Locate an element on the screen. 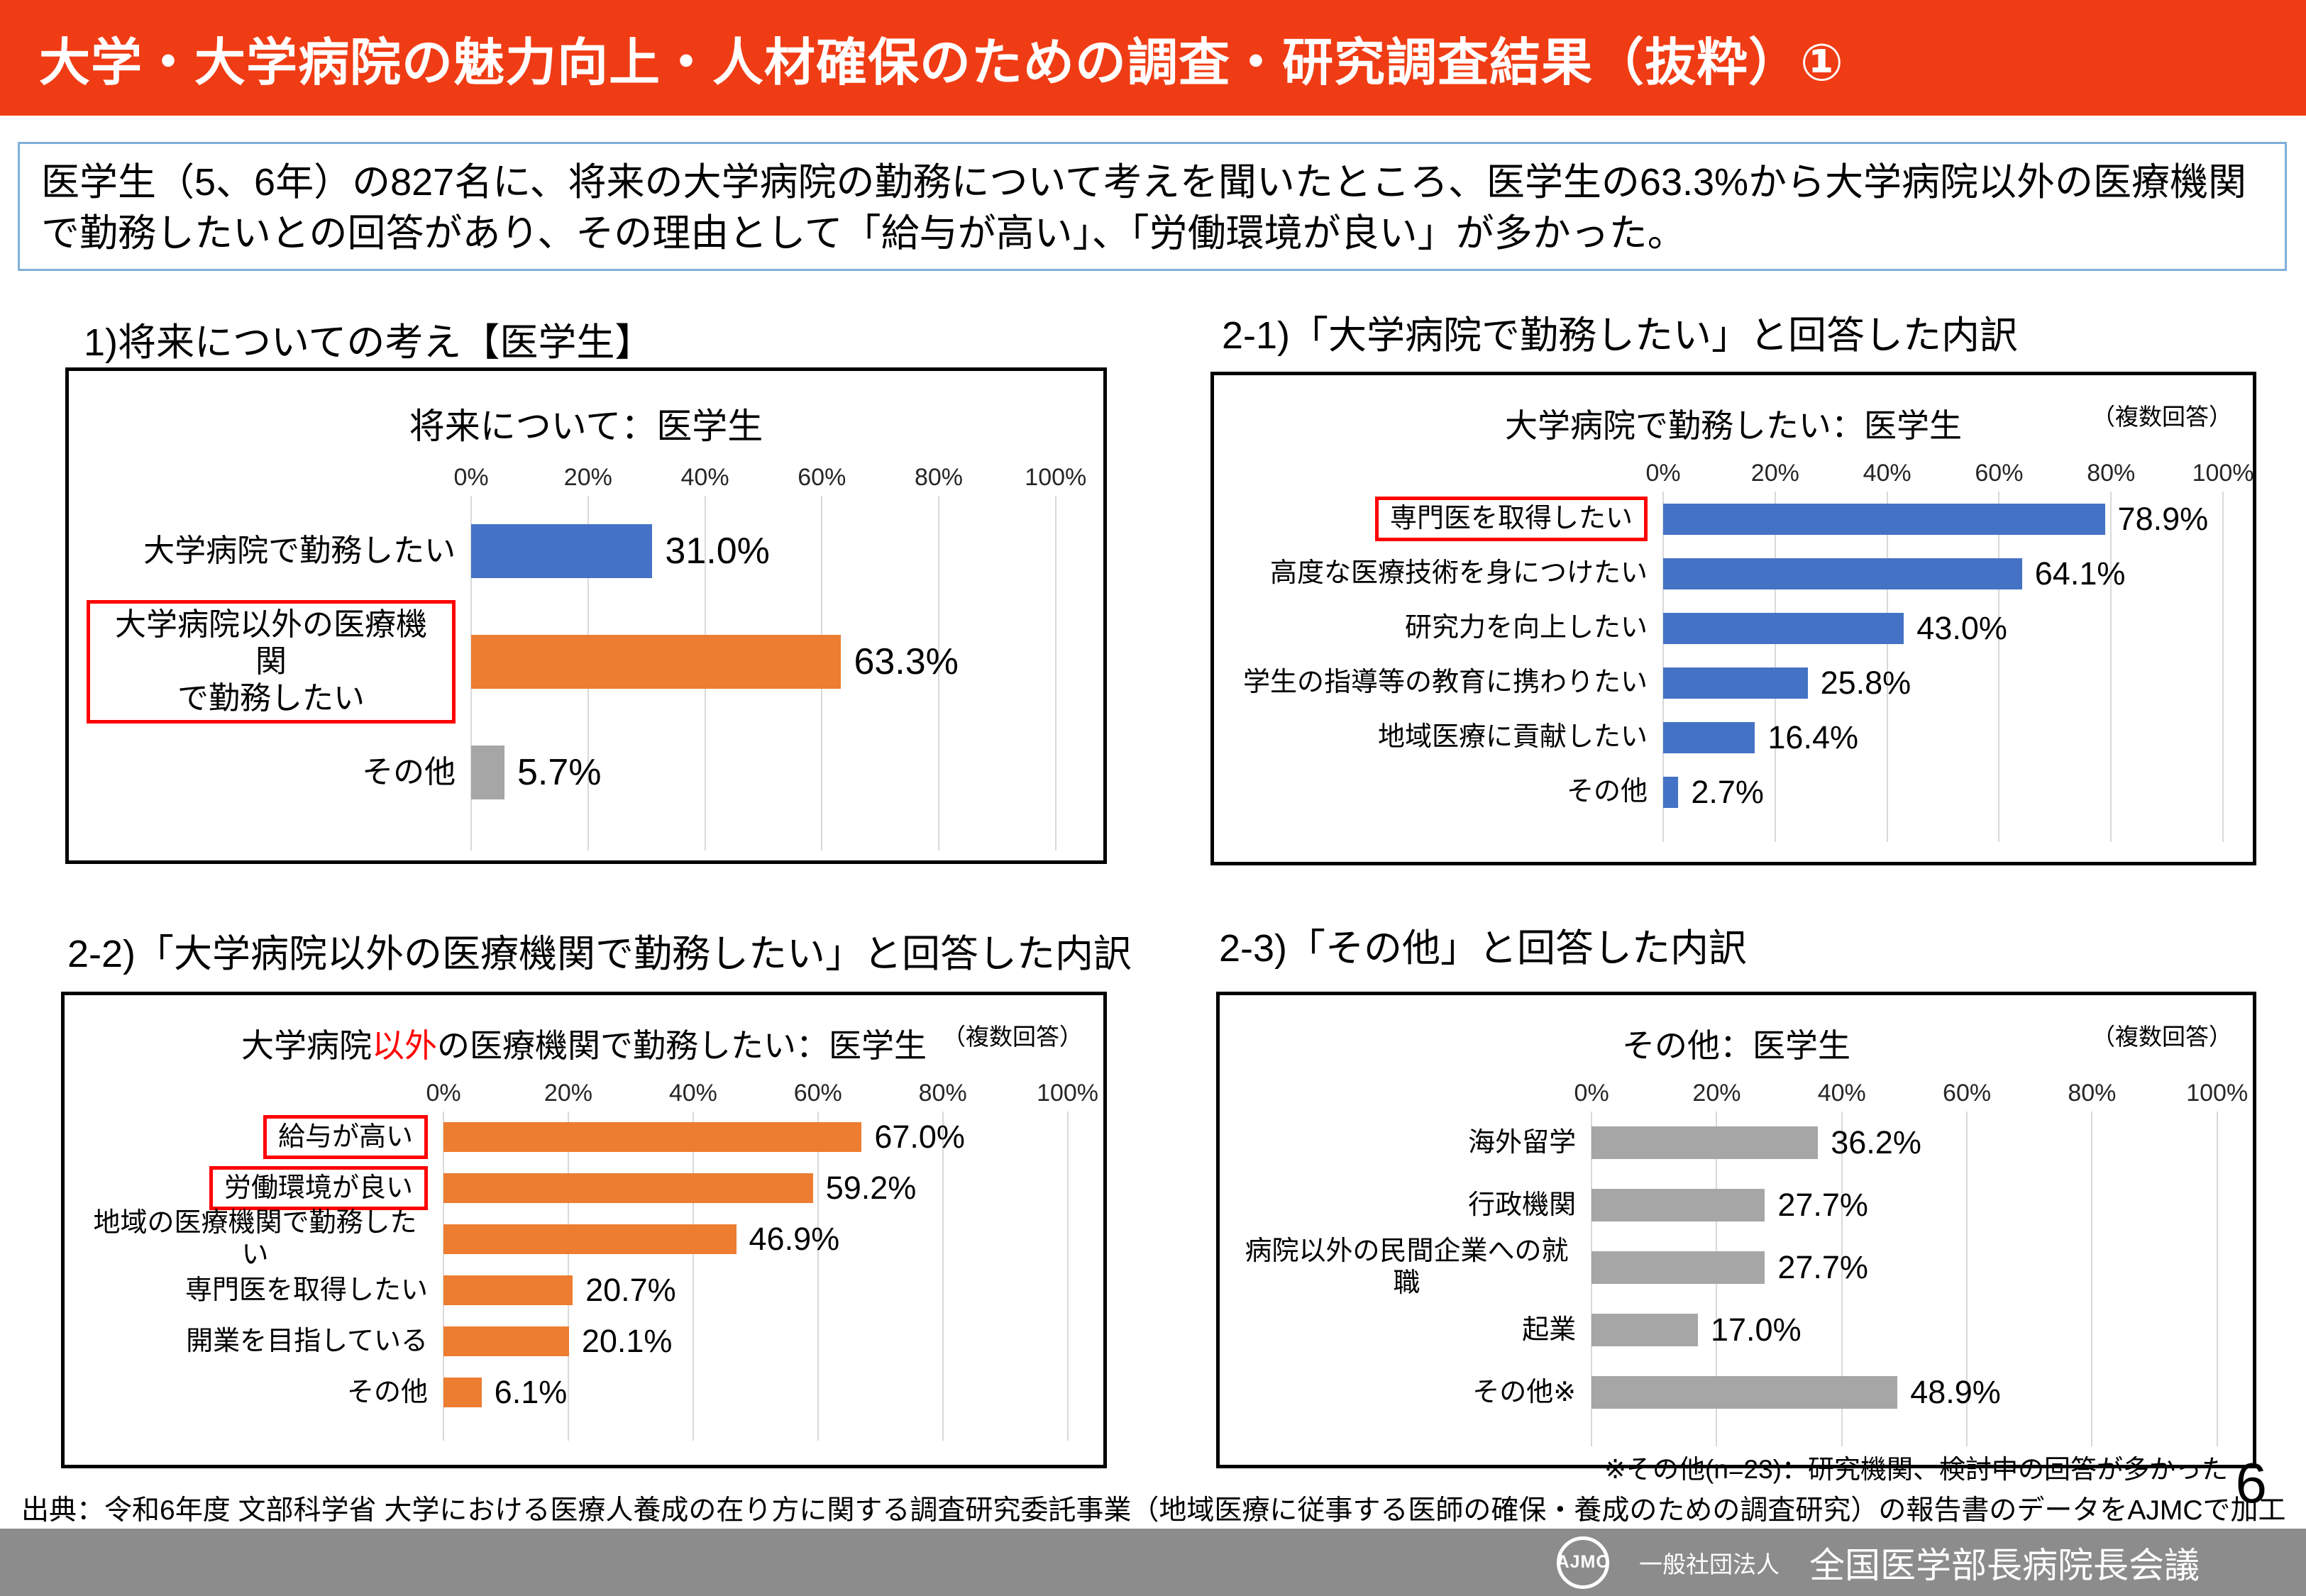  category-cell: 地域医療に貢献したい is located at coordinates (1447, 737).